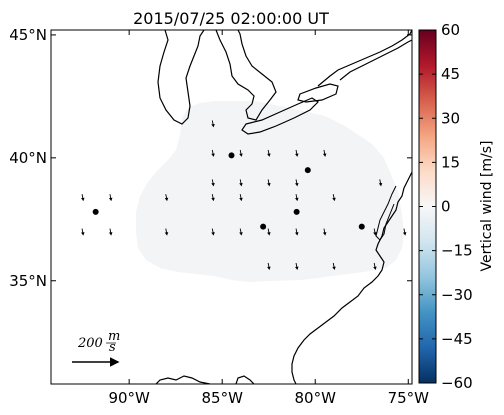 The width and height of the screenshot is (504, 415). I want to click on colorbar-tick-label: 30, so click(450, 118).